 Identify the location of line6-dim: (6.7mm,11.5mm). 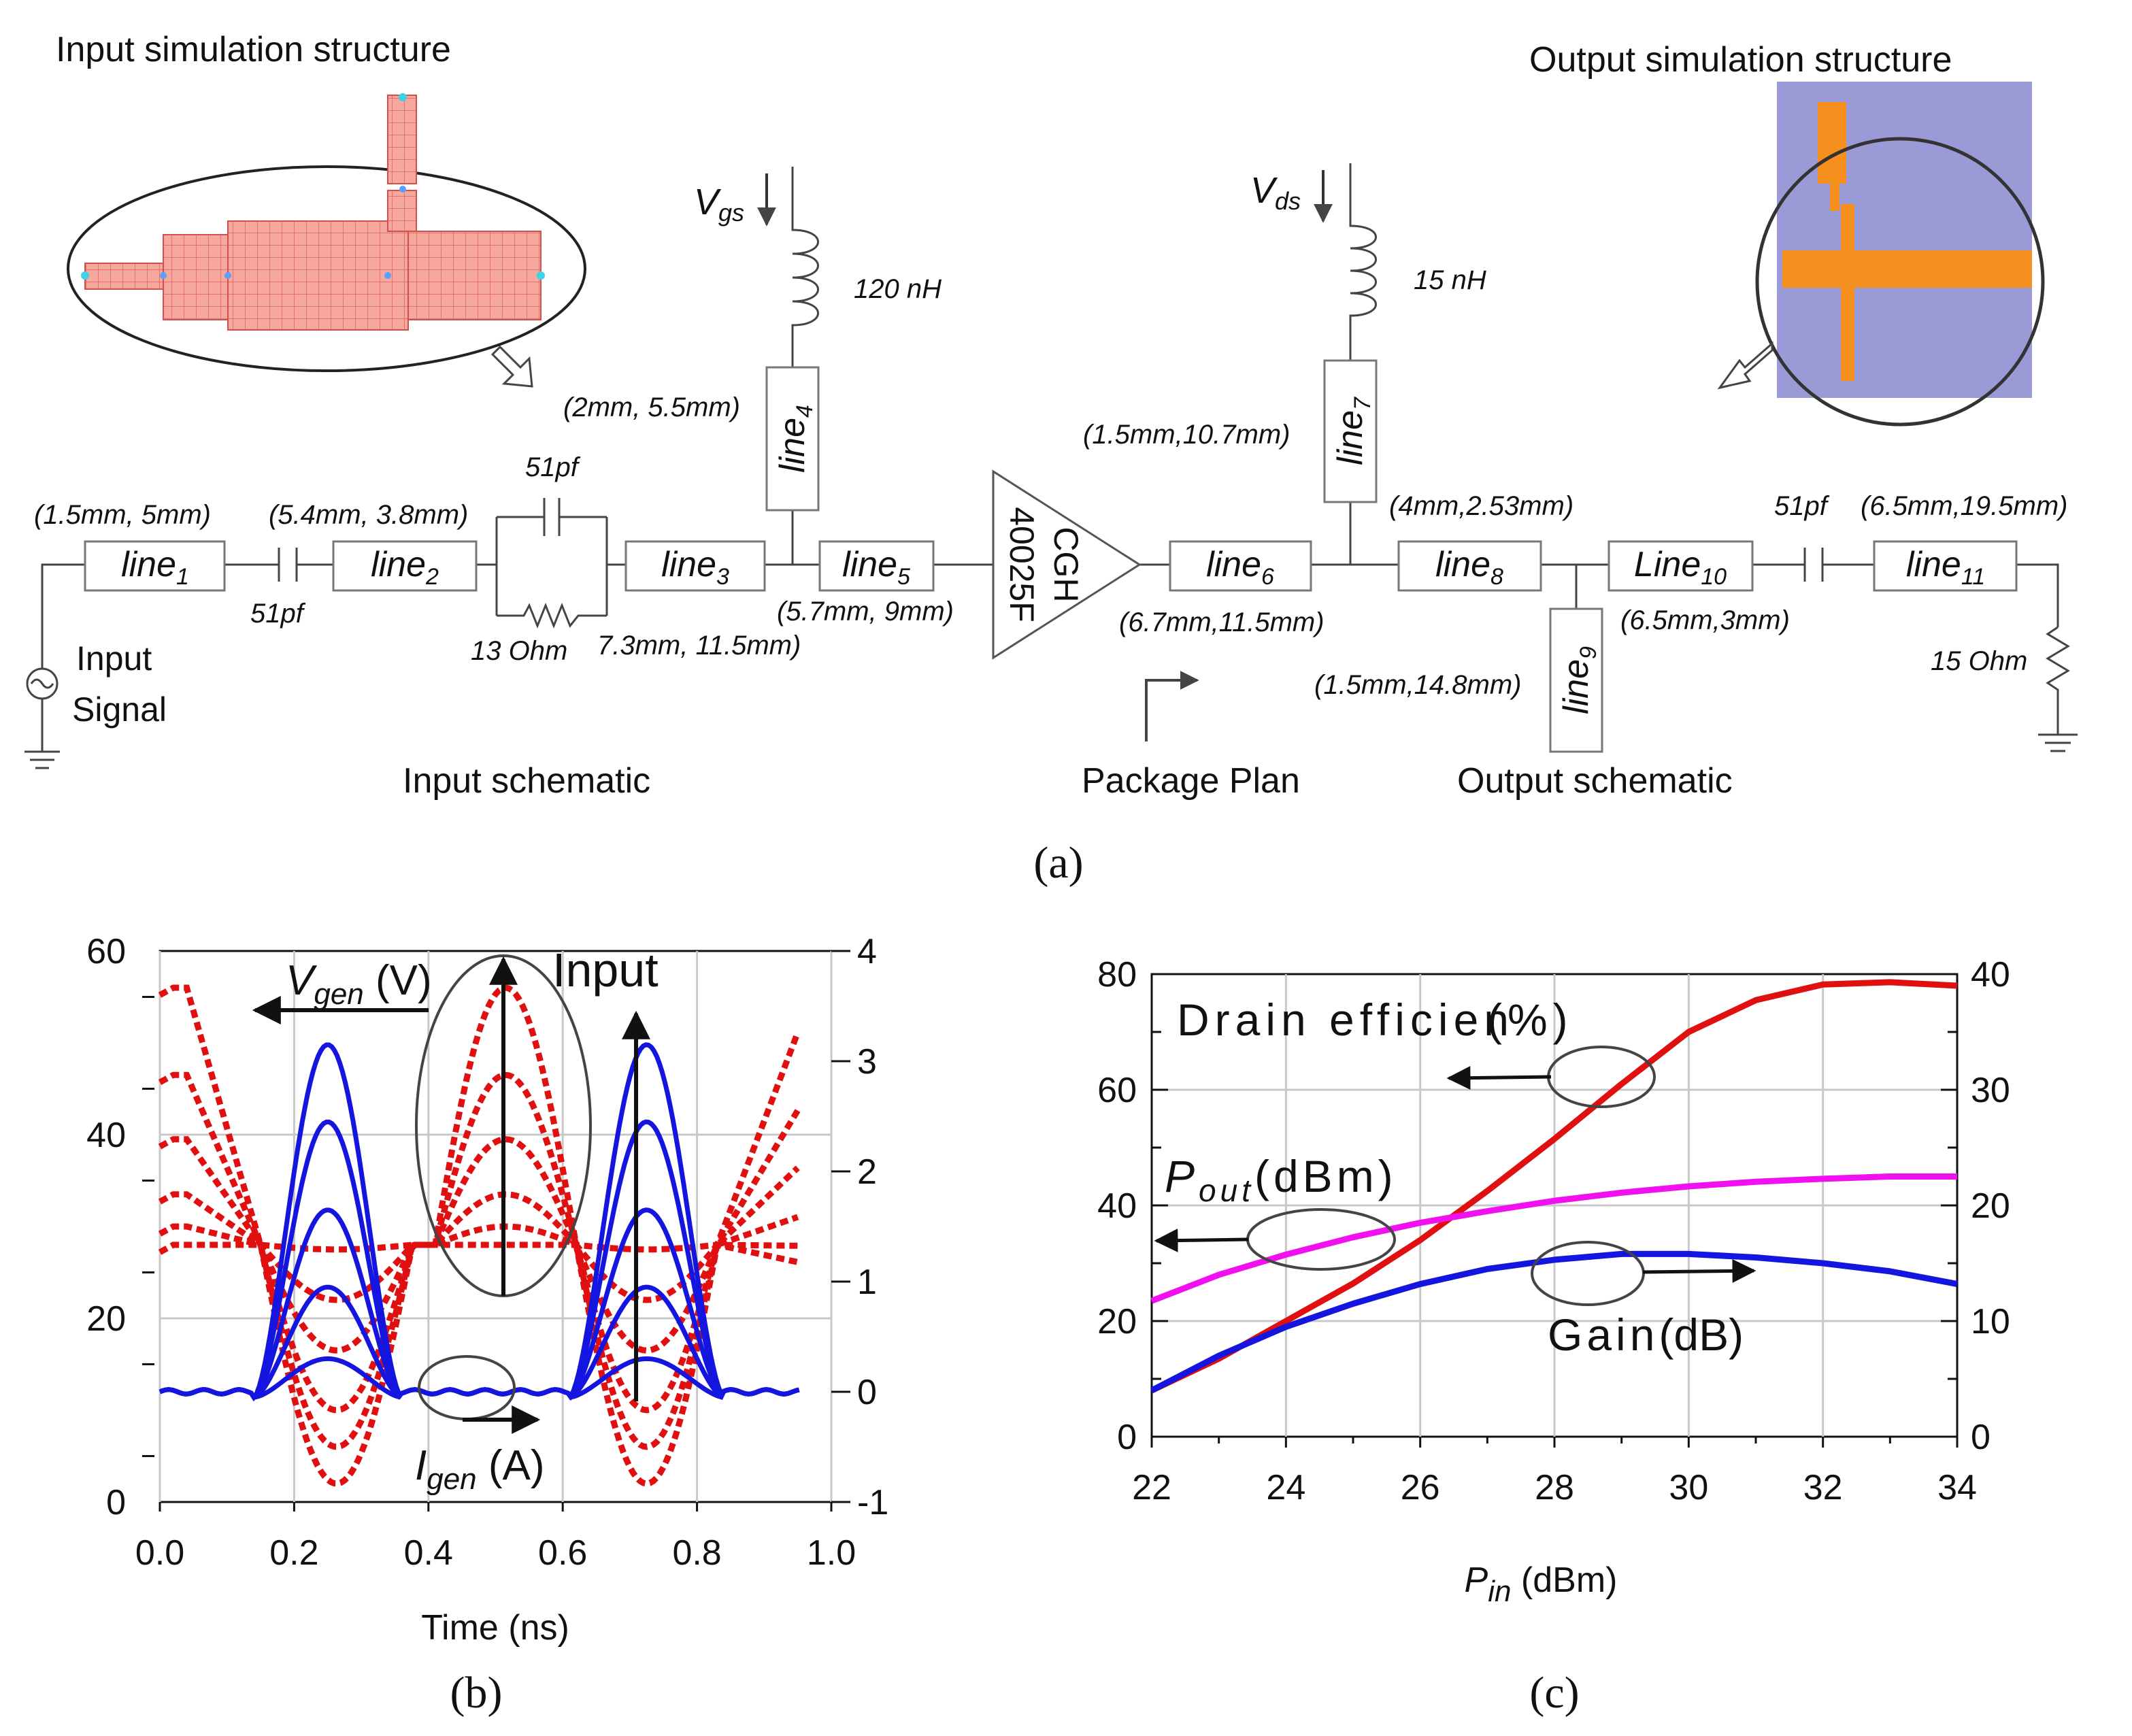
(1222, 622).